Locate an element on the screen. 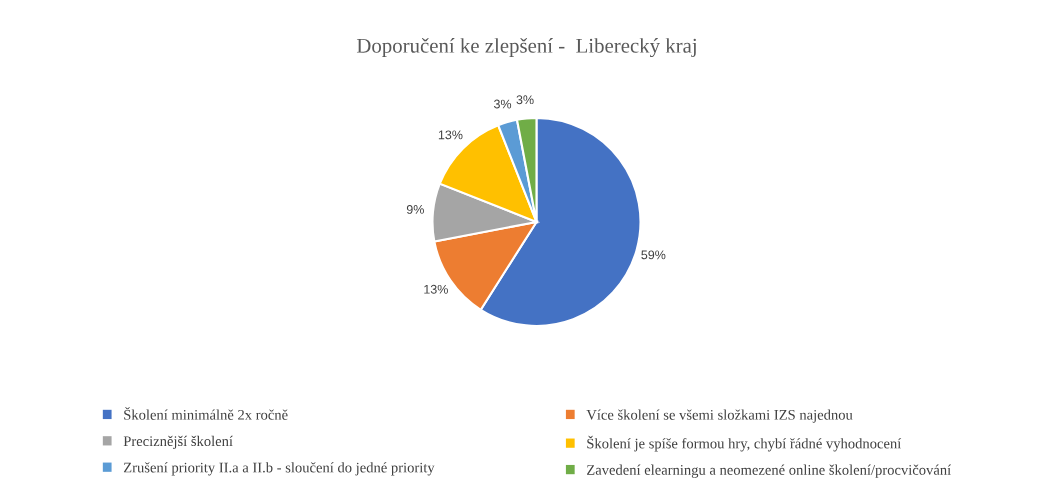 The image size is (1054, 501). legend-label: Školení je spíše formou hry, chybí řádné vyhodnocení is located at coordinates (744, 443).